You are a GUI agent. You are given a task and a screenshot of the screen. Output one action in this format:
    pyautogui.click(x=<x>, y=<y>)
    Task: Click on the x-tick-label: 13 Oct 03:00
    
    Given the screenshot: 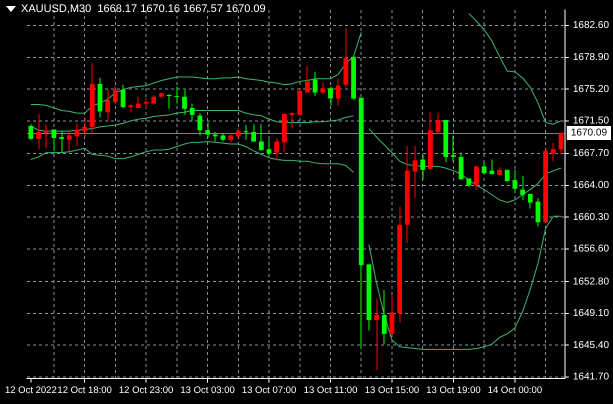 What is the action you would take?
    pyautogui.click(x=207, y=390)
    